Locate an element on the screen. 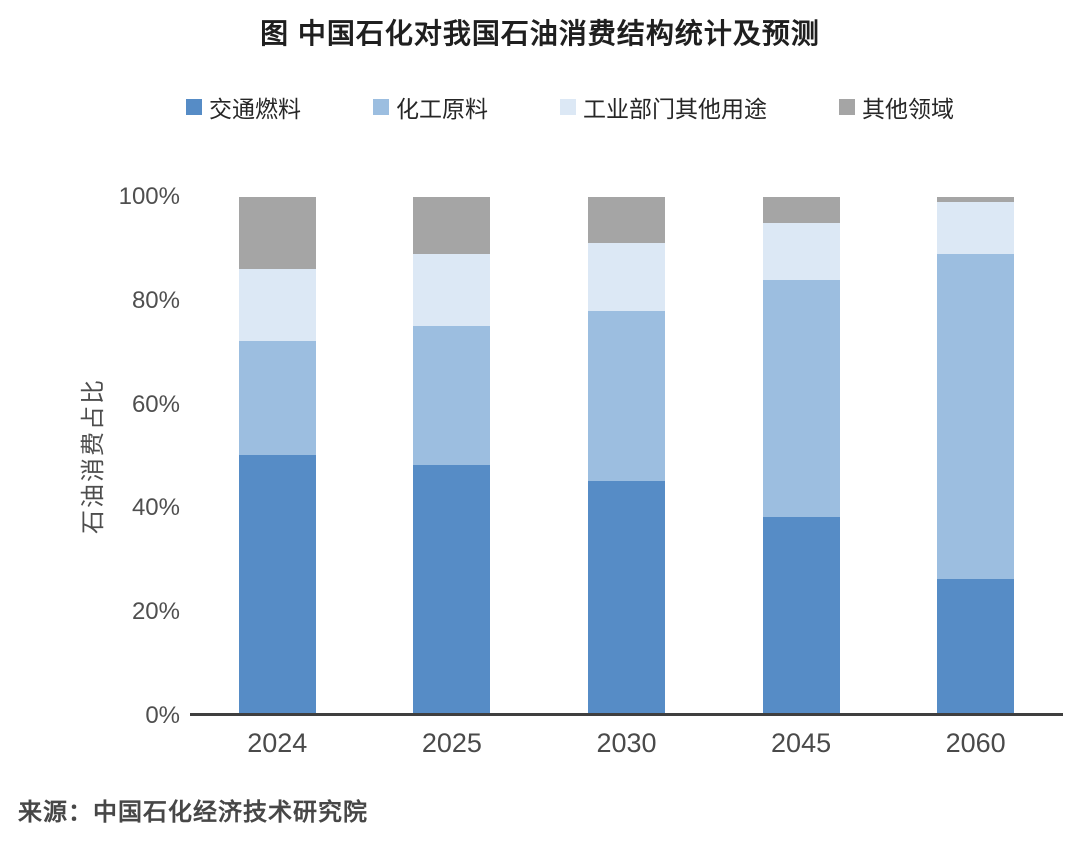  bar-segment-2030-交通燃料 is located at coordinates (626, 596).